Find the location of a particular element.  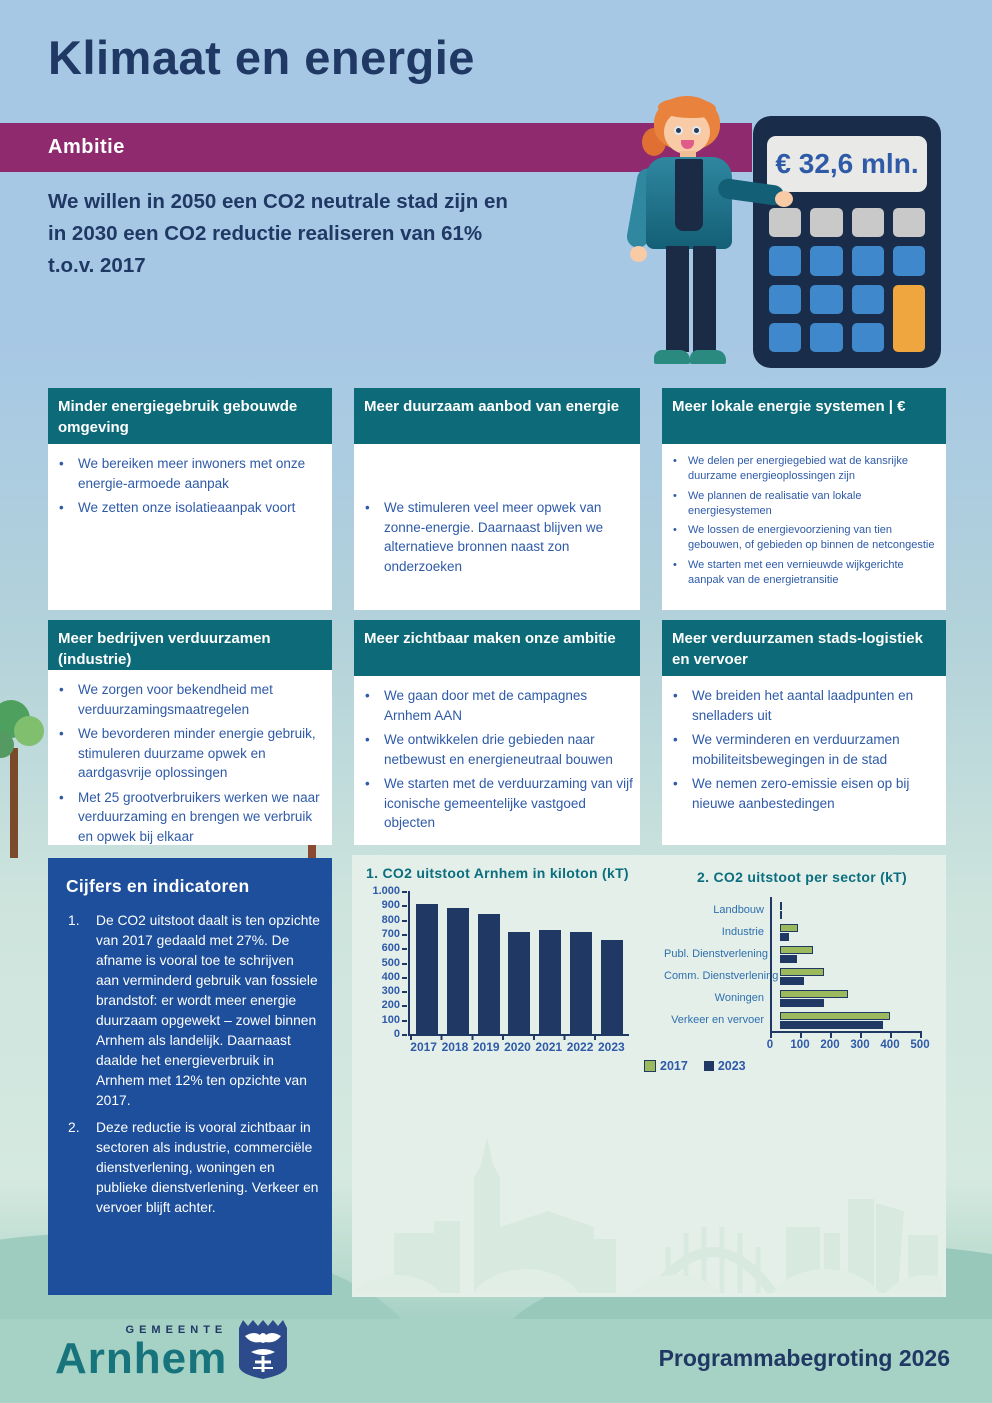

chart1-y-axis: 1.000 900 800 700 600 500 400 300 200 100 0 is located at coordinates (387, 962).